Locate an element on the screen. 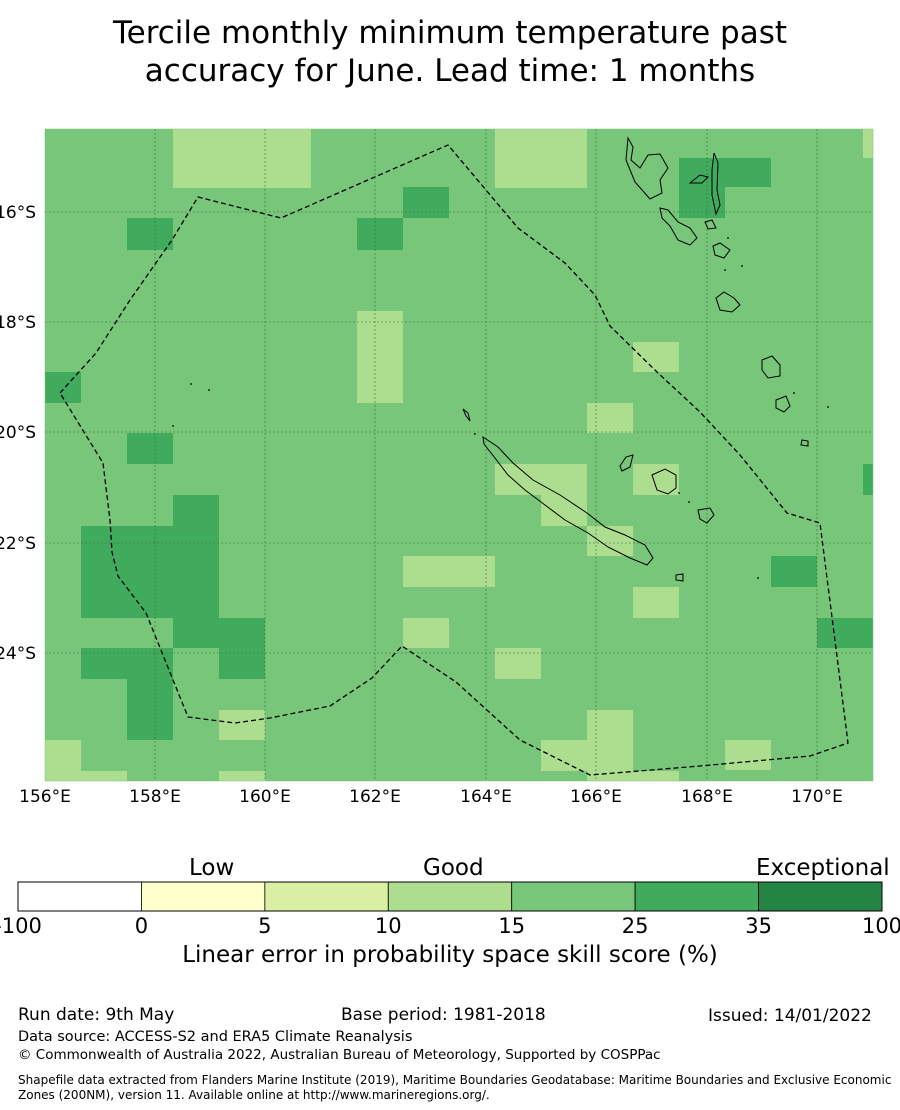  colorbar-tick-label: 0 is located at coordinates (141, 926).